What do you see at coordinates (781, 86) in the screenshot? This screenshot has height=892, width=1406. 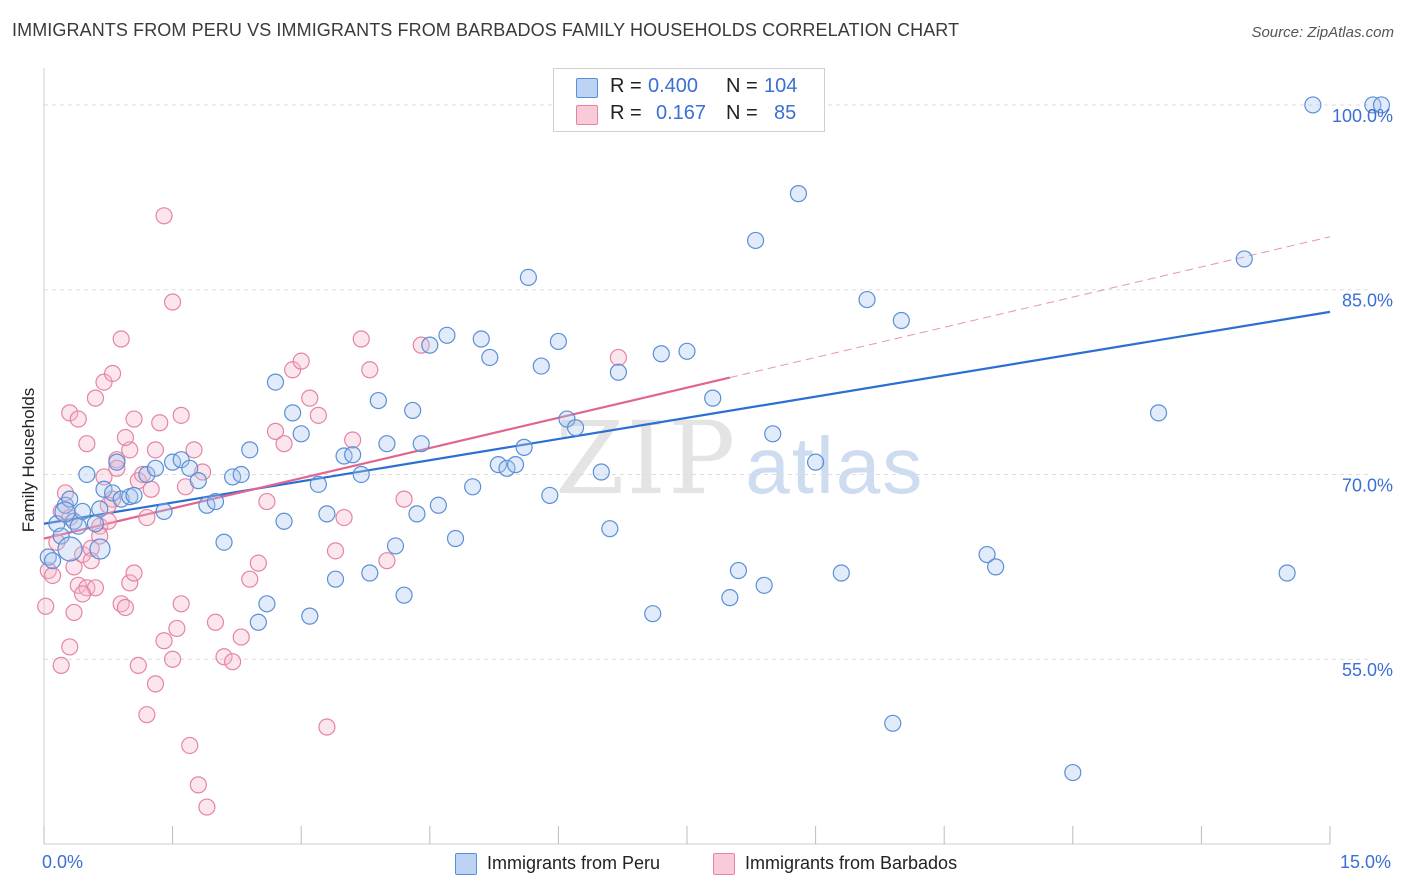 I see `legend-peru-n-value: 104` at bounding box center [781, 86].